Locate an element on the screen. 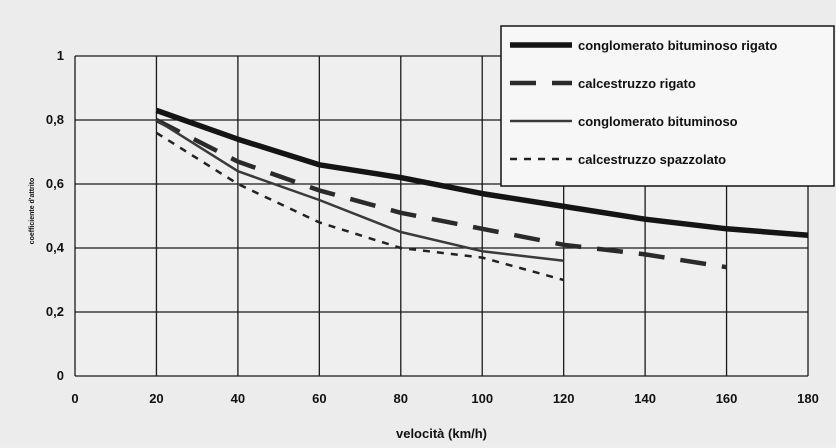  x-tick-label: 120 is located at coordinates (564, 398).